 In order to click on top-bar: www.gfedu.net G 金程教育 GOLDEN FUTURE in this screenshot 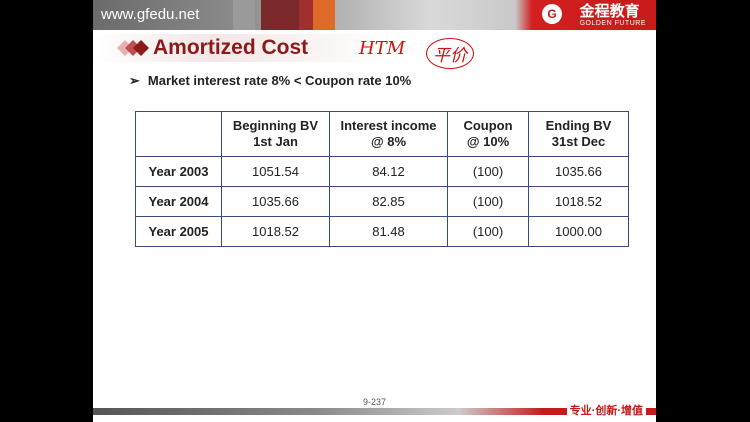, I will do `click(374, 15)`.